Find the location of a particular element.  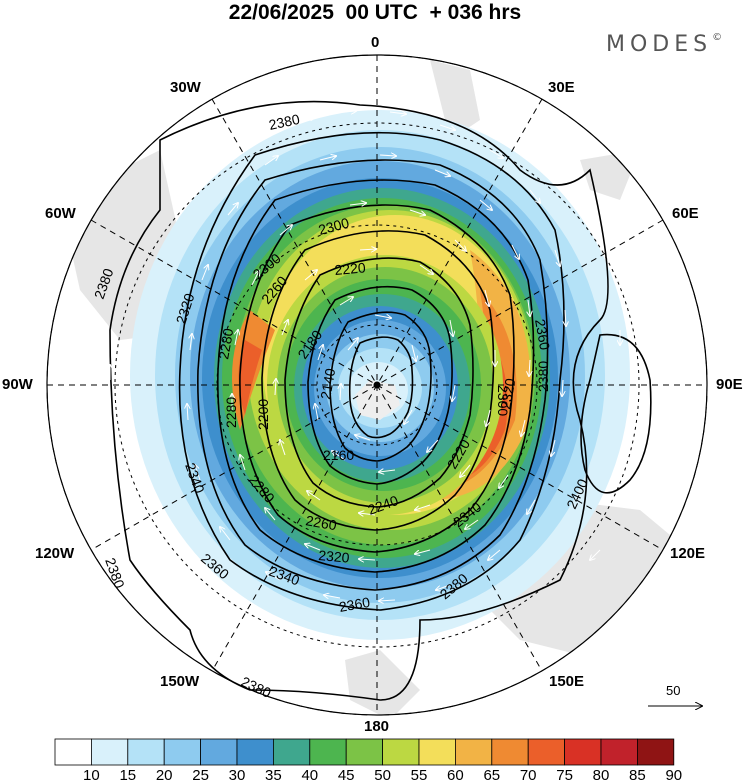

colorbar-tick-label: 90 is located at coordinates (673, 774).